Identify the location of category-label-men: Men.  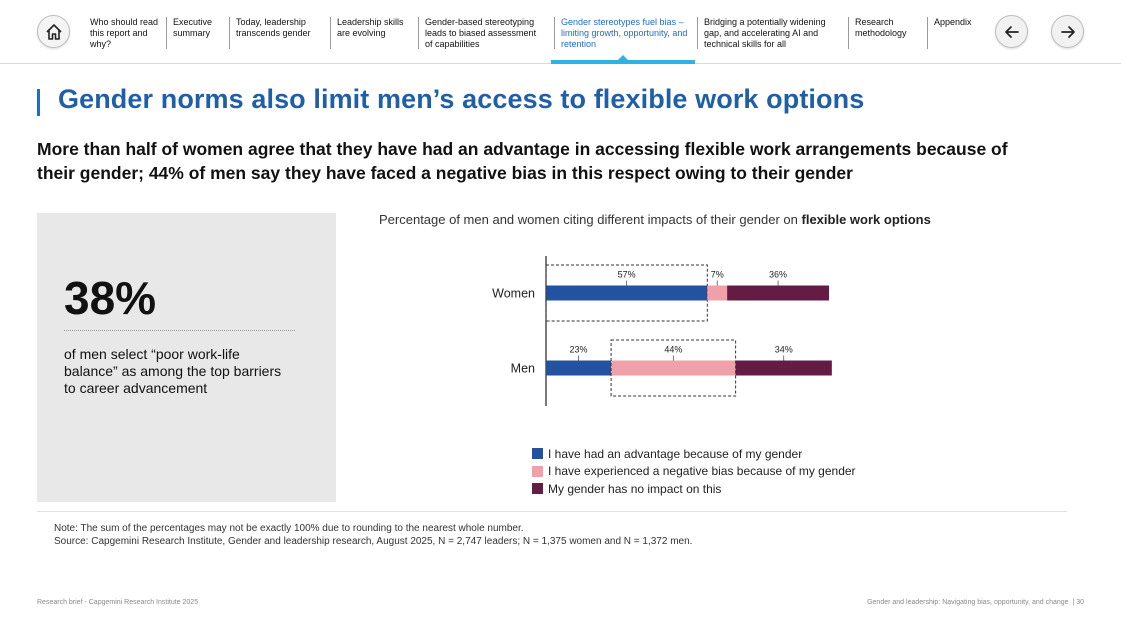
(523, 369).